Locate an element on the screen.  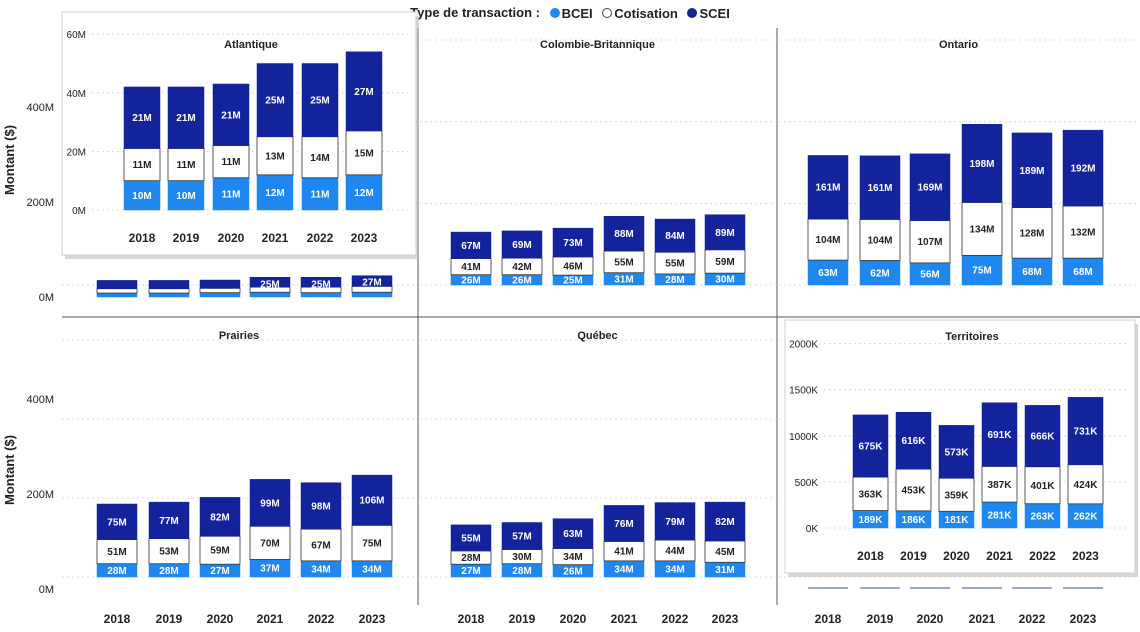
data-label-bcei: 31M is located at coordinates (724, 570).